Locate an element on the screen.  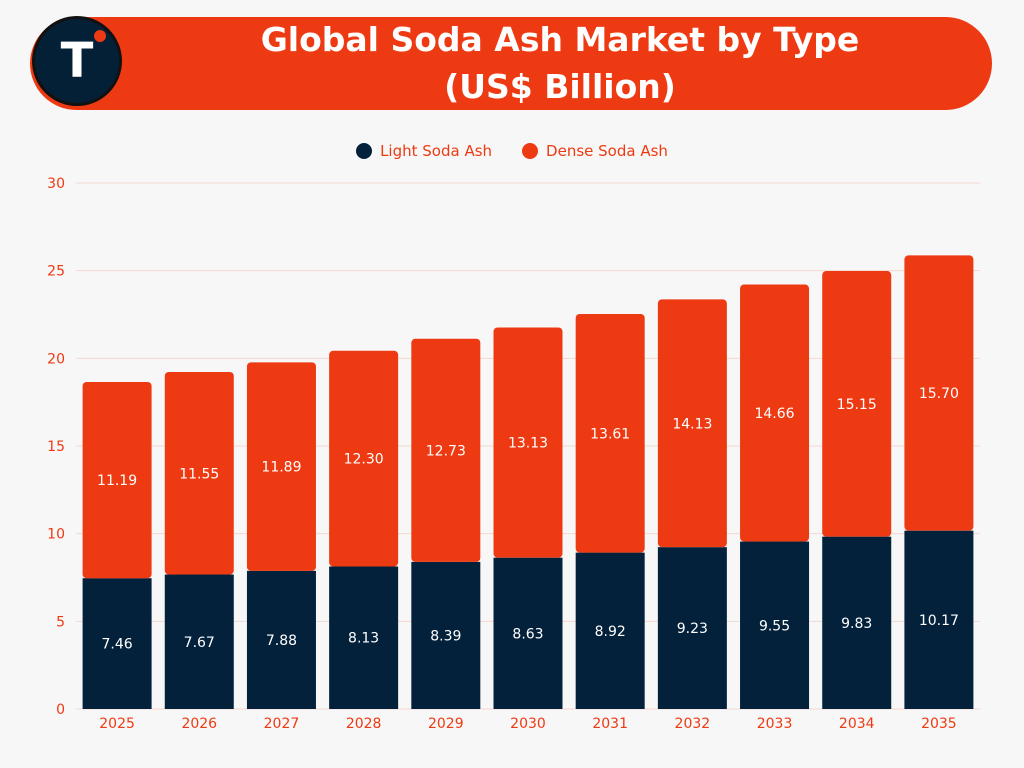
data-label: 12.30 is located at coordinates (364, 460).